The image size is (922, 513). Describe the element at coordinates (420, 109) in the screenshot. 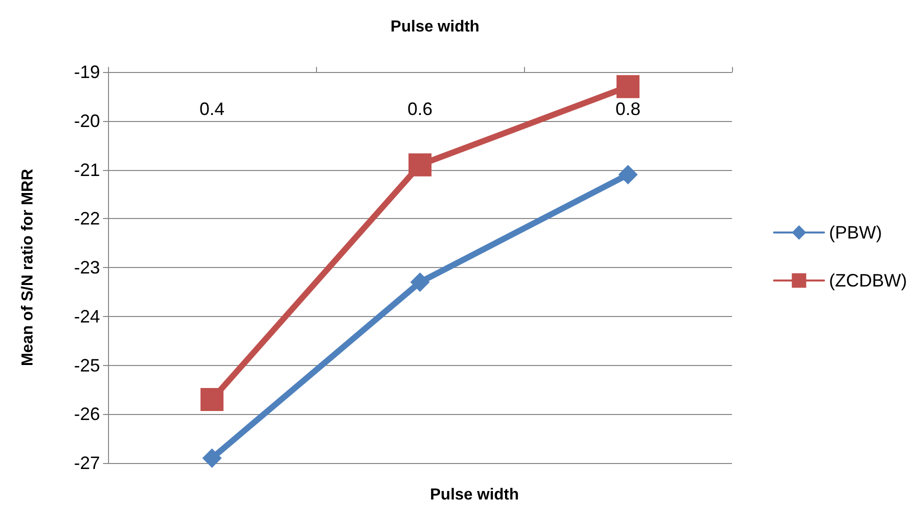

I see `x-tick-label: 0.6` at that location.